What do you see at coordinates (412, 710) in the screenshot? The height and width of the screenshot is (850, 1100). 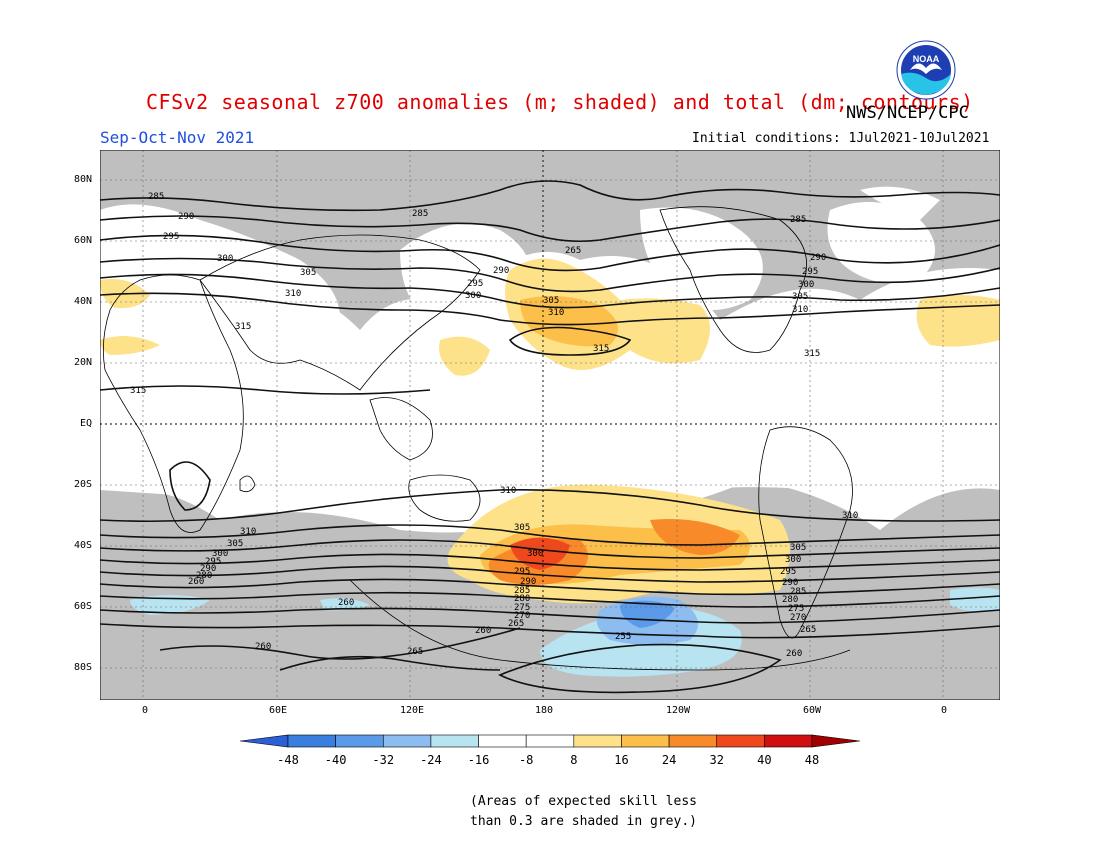 I see `lon-label-120e: 120E` at bounding box center [412, 710].